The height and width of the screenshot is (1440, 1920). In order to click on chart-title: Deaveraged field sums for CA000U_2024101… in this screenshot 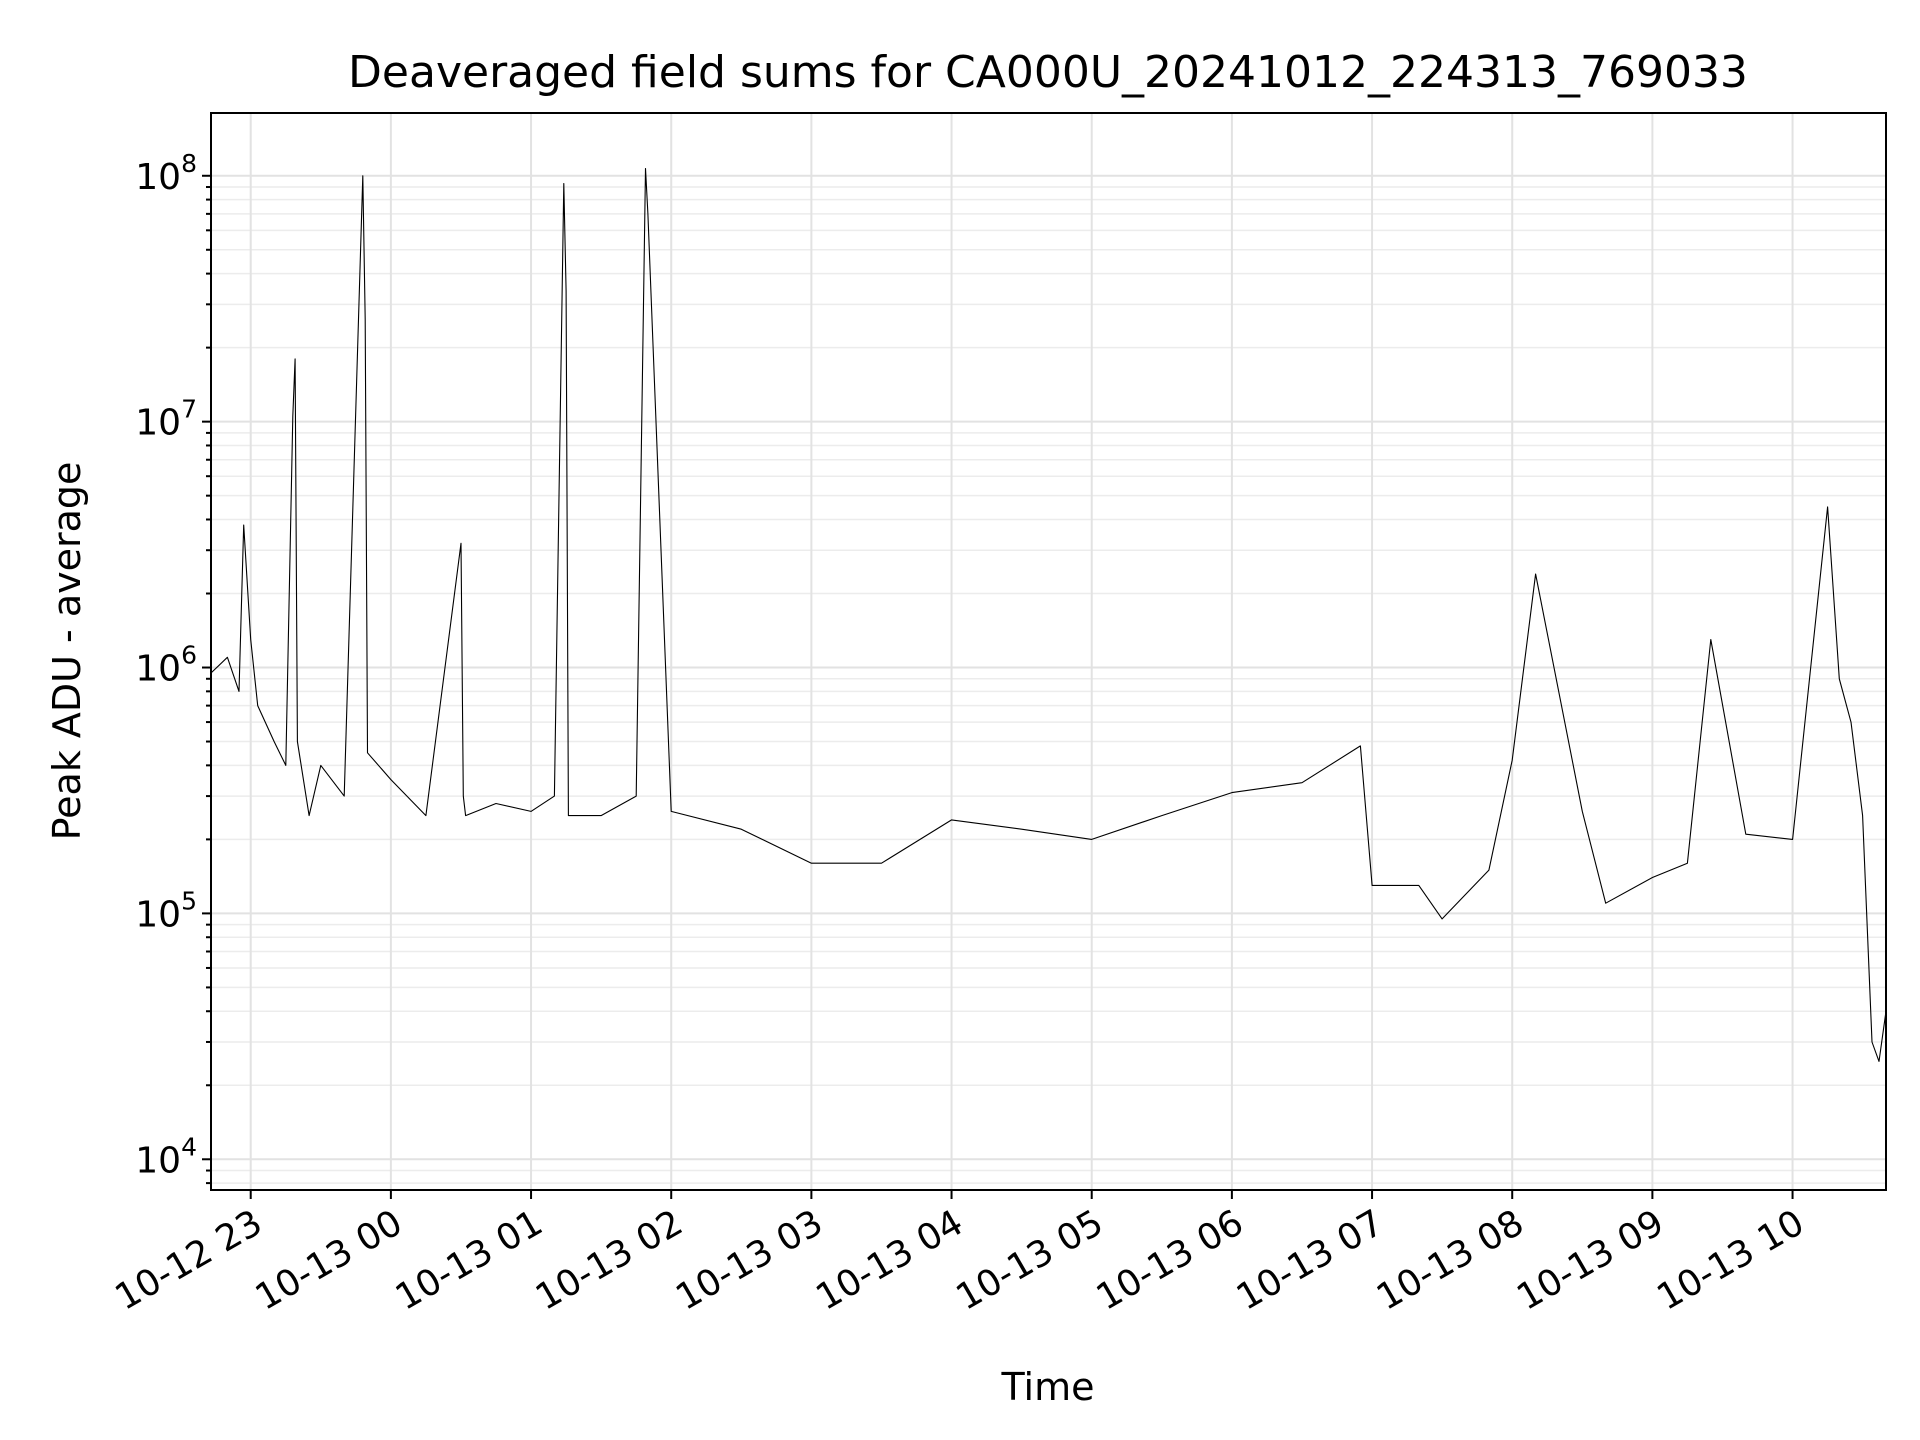, I will do `click(1048, 72)`.